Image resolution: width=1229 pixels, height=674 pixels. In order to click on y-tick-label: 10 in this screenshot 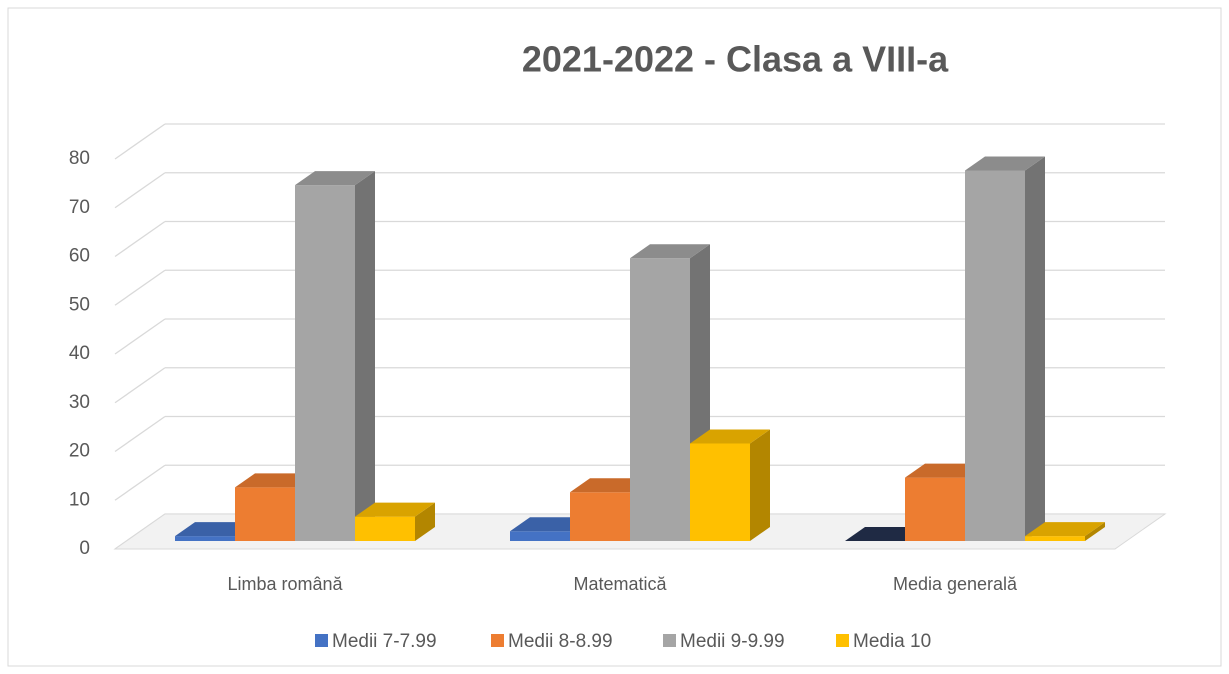, I will do `click(79, 499)`.